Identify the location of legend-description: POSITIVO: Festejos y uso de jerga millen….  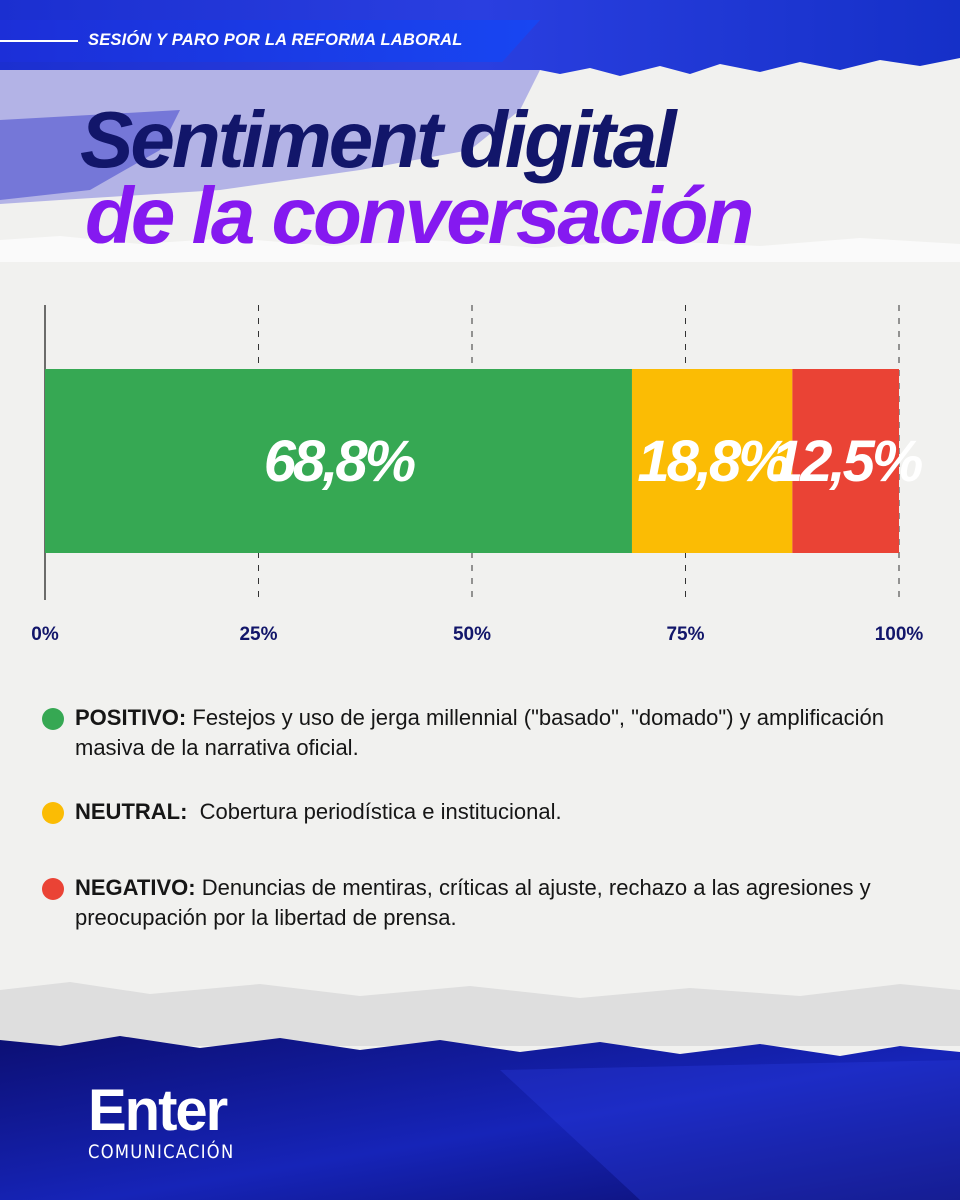
(498, 733).